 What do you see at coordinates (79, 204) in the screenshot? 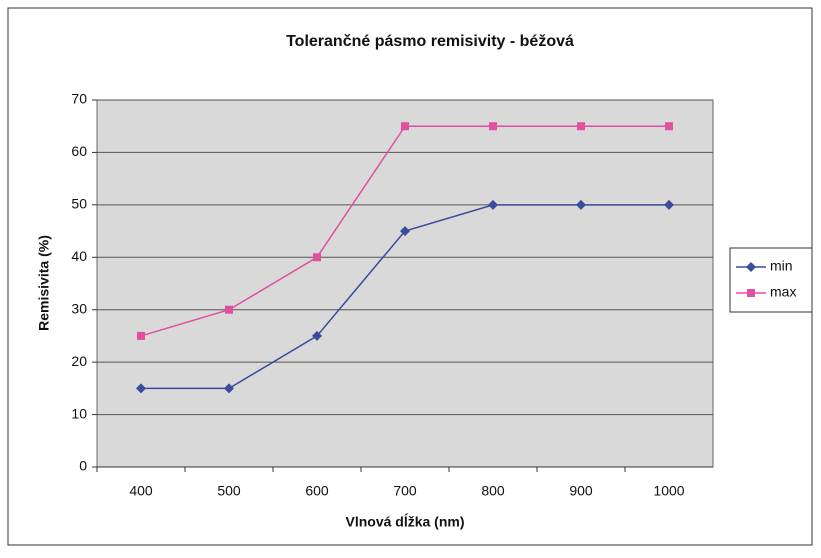
I see `y-tick-label: 50` at bounding box center [79, 204].